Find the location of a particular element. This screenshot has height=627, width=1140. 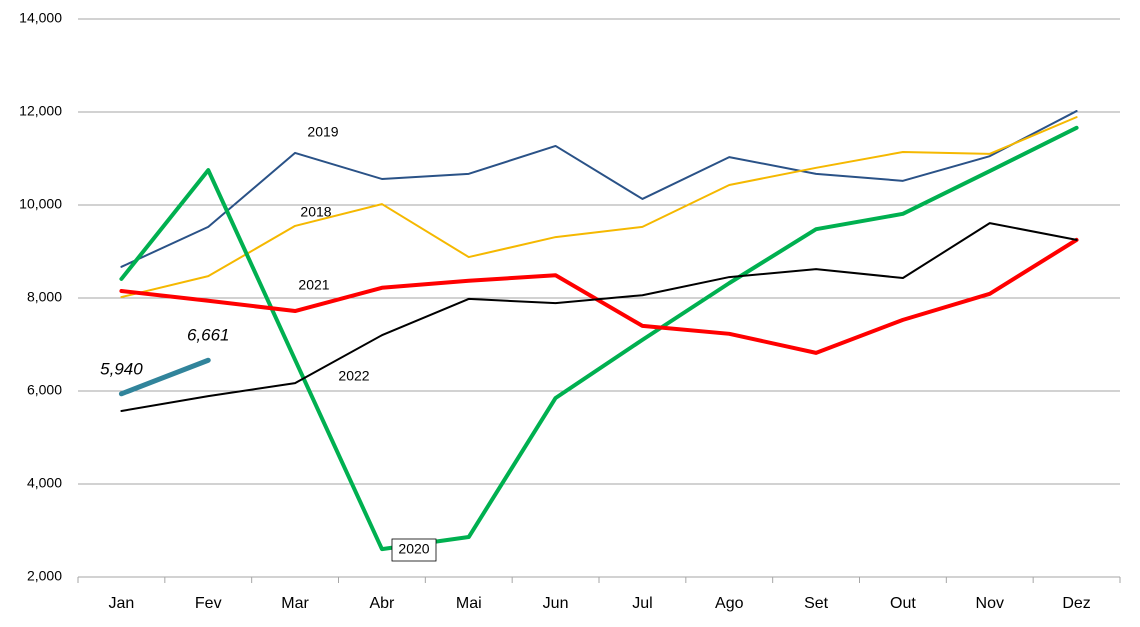

data-label: 6,661 is located at coordinates (208, 335).